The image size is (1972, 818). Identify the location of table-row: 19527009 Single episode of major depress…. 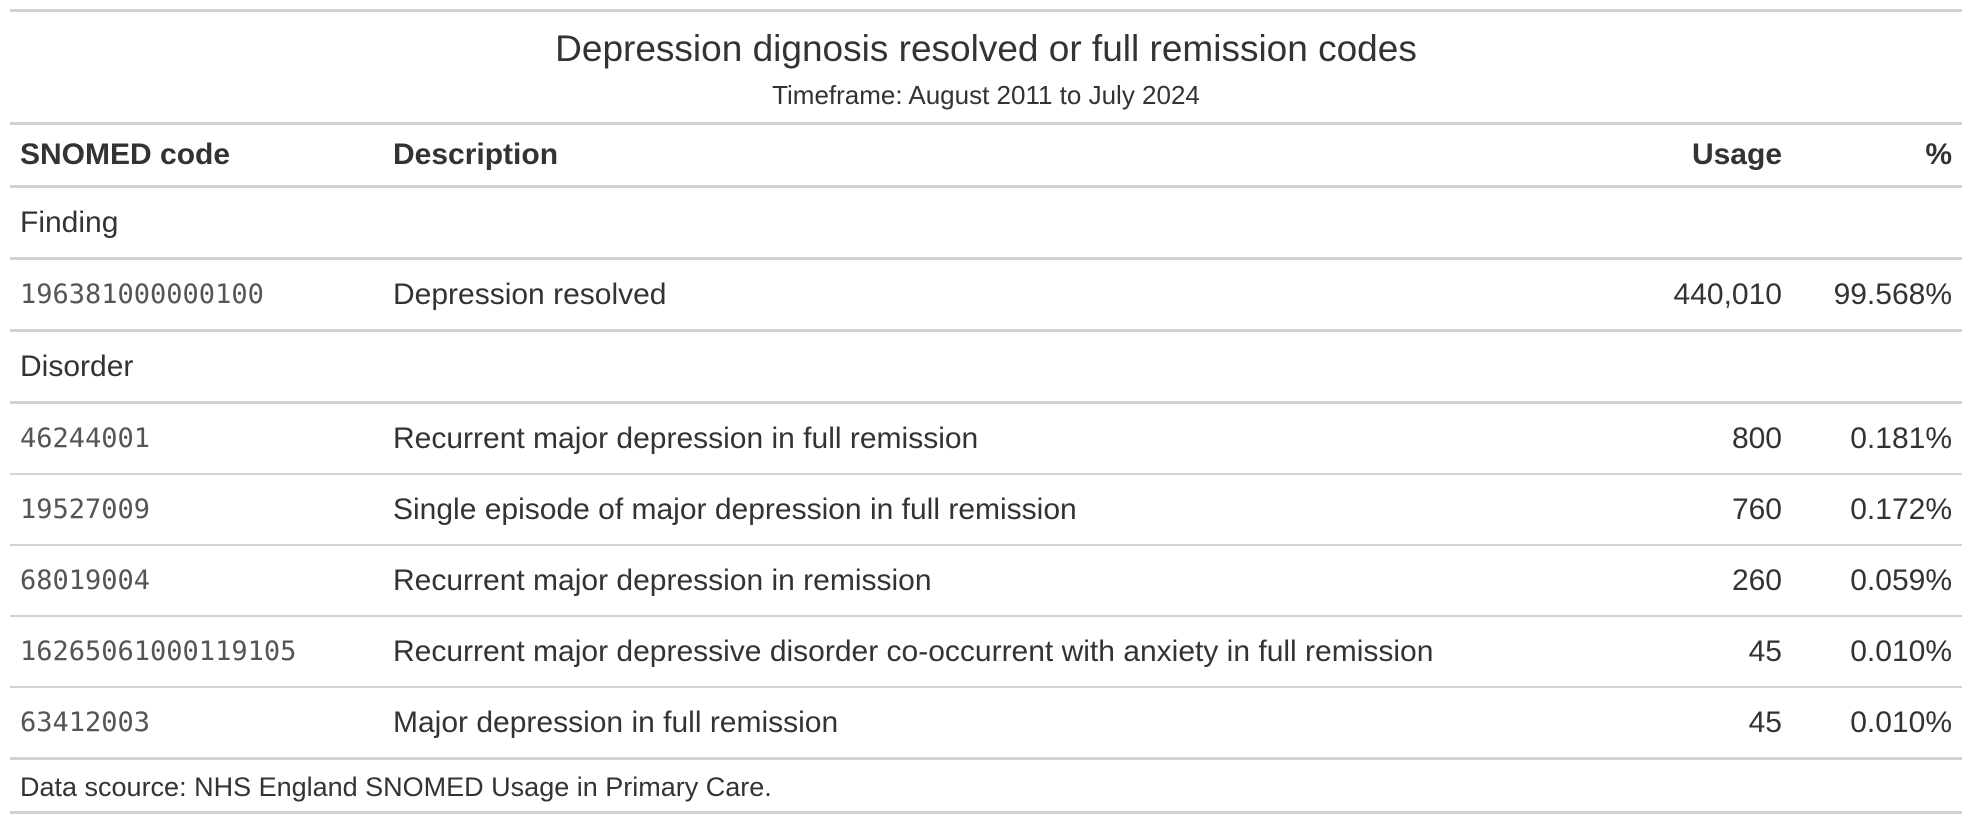
(986, 510).